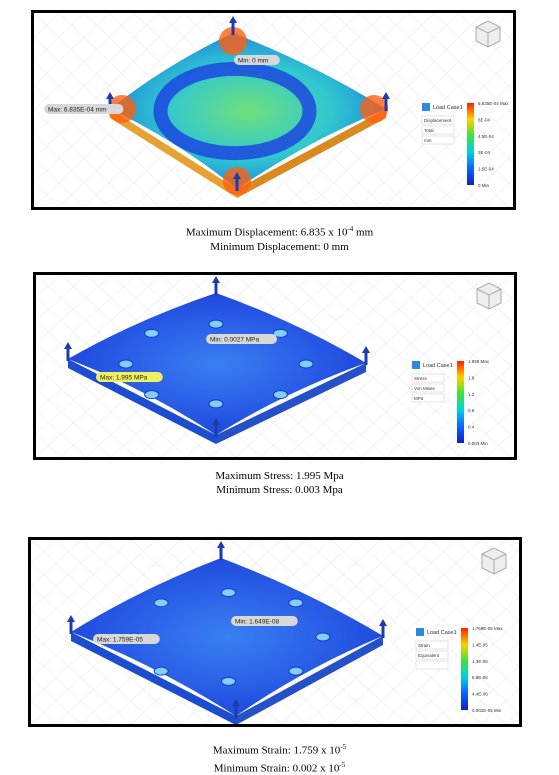 This screenshot has height=775, width=559. Describe the element at coordinates (350, 229) in the screenshot. I see `caption-sup: -4` at that location.